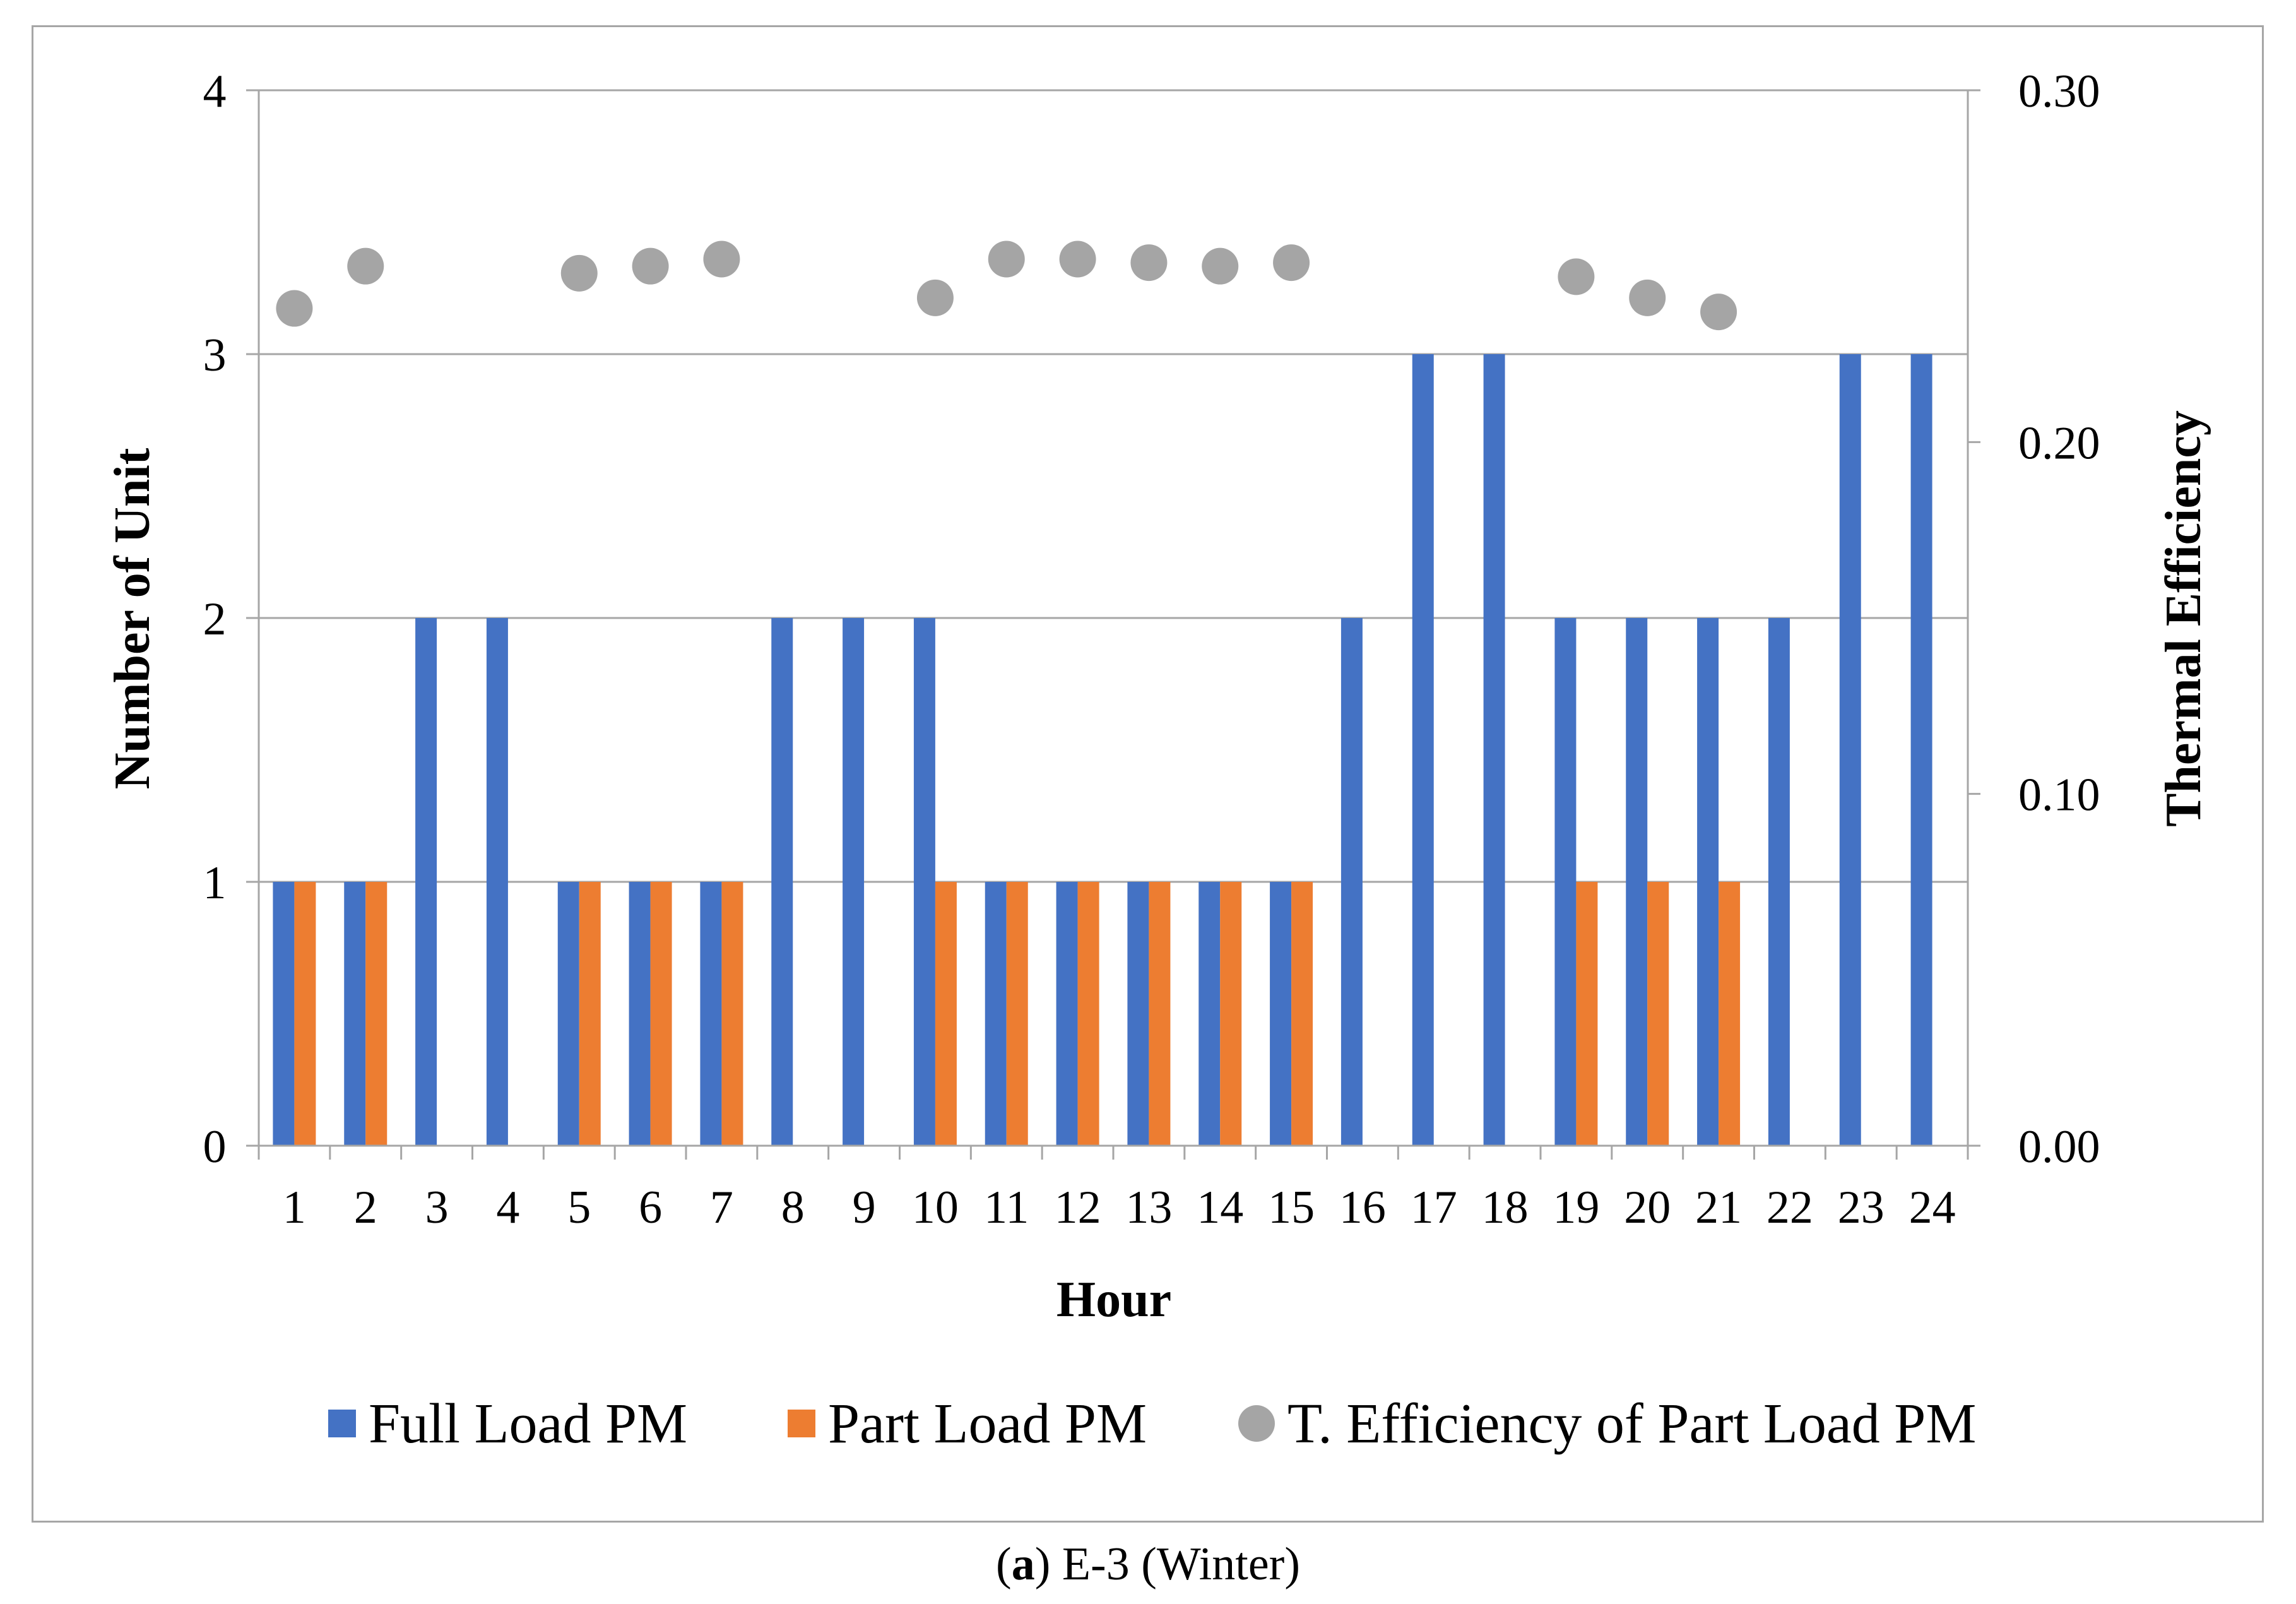  I want to click on x-tick-label-8: 8, so click(793, 1207).